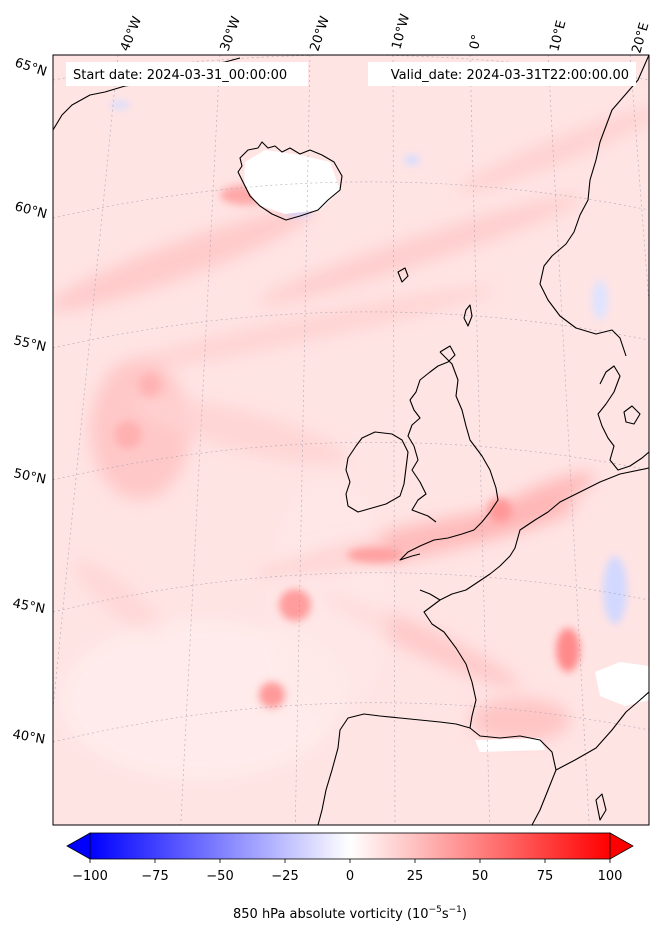  Describe the element at coordinates (476, 42) in the screenshot. I see `longitude-label: 0°` at that location.